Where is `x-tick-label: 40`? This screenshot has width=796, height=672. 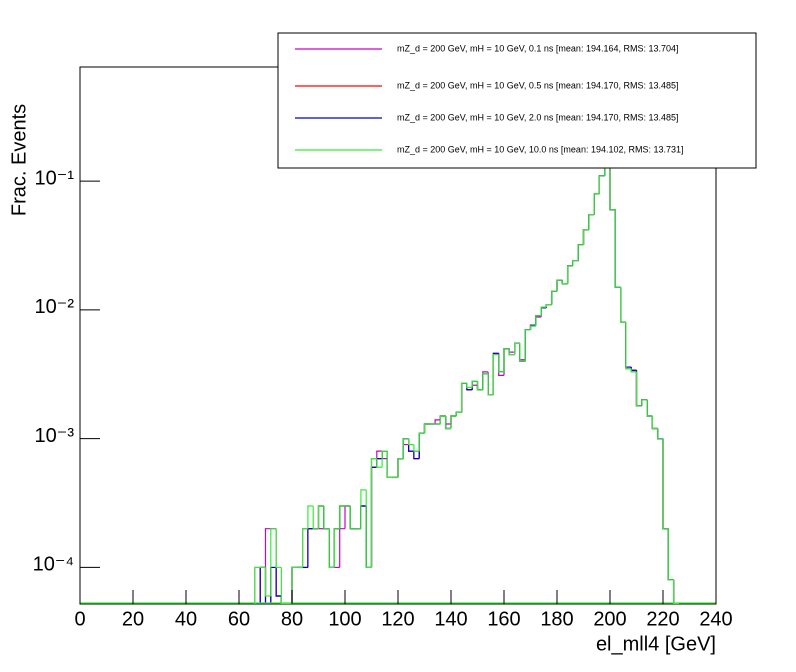 x-tick-label: 40 is located at coordinates (186, 619).